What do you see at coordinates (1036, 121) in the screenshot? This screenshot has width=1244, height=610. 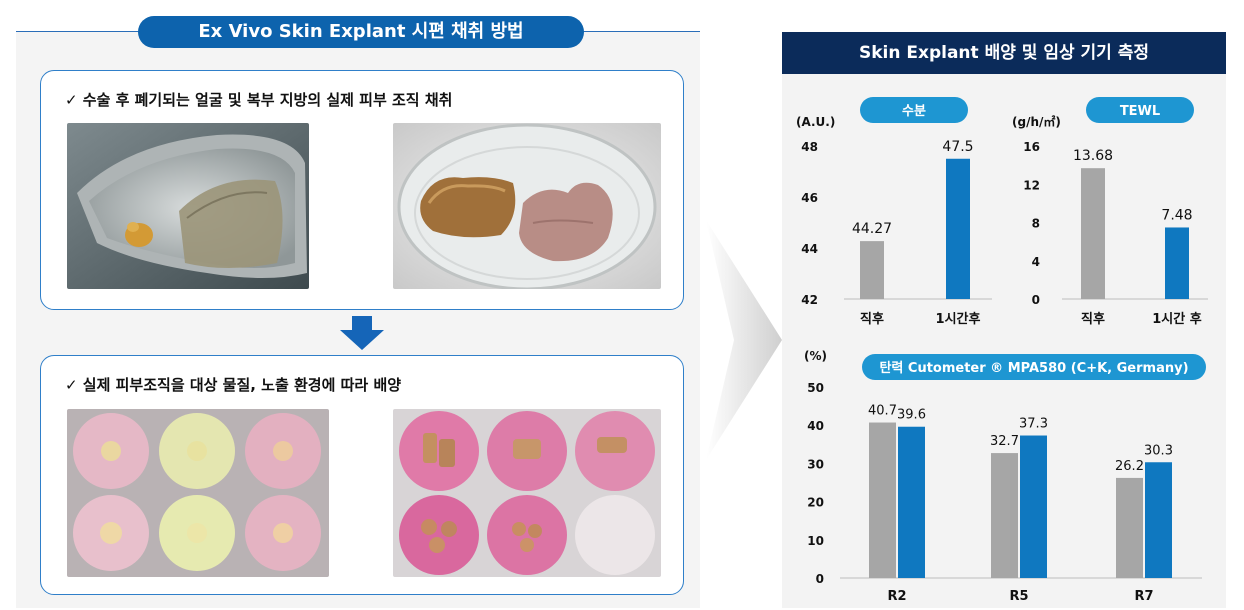 I see `tewl-ylabel: (g/h/㎡)` at bounding box center [1036, 121].